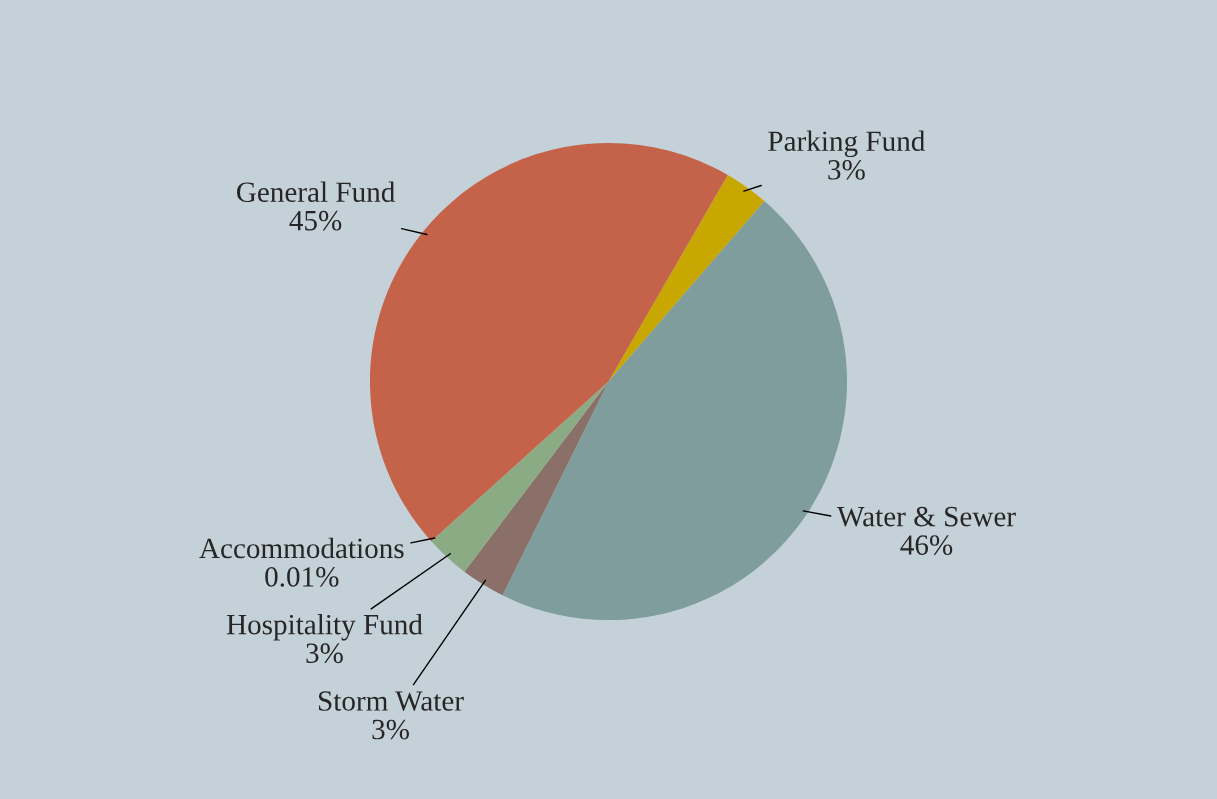  What do you see at coordinates (926, 516) in the screenshot?
I see `slice-label: Water & Sewer` at bounding box center [926, 516].